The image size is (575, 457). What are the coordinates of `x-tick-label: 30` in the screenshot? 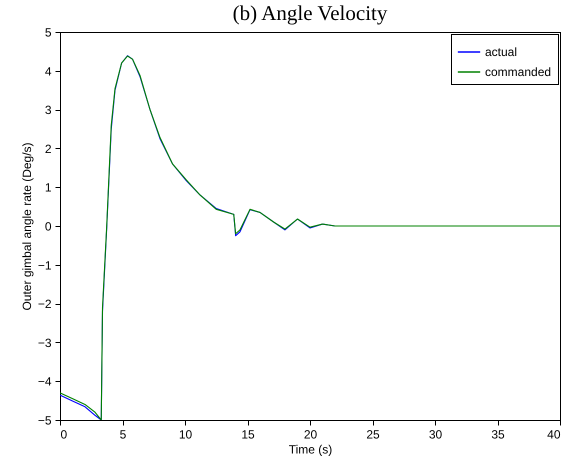 It's located at (435, 435).